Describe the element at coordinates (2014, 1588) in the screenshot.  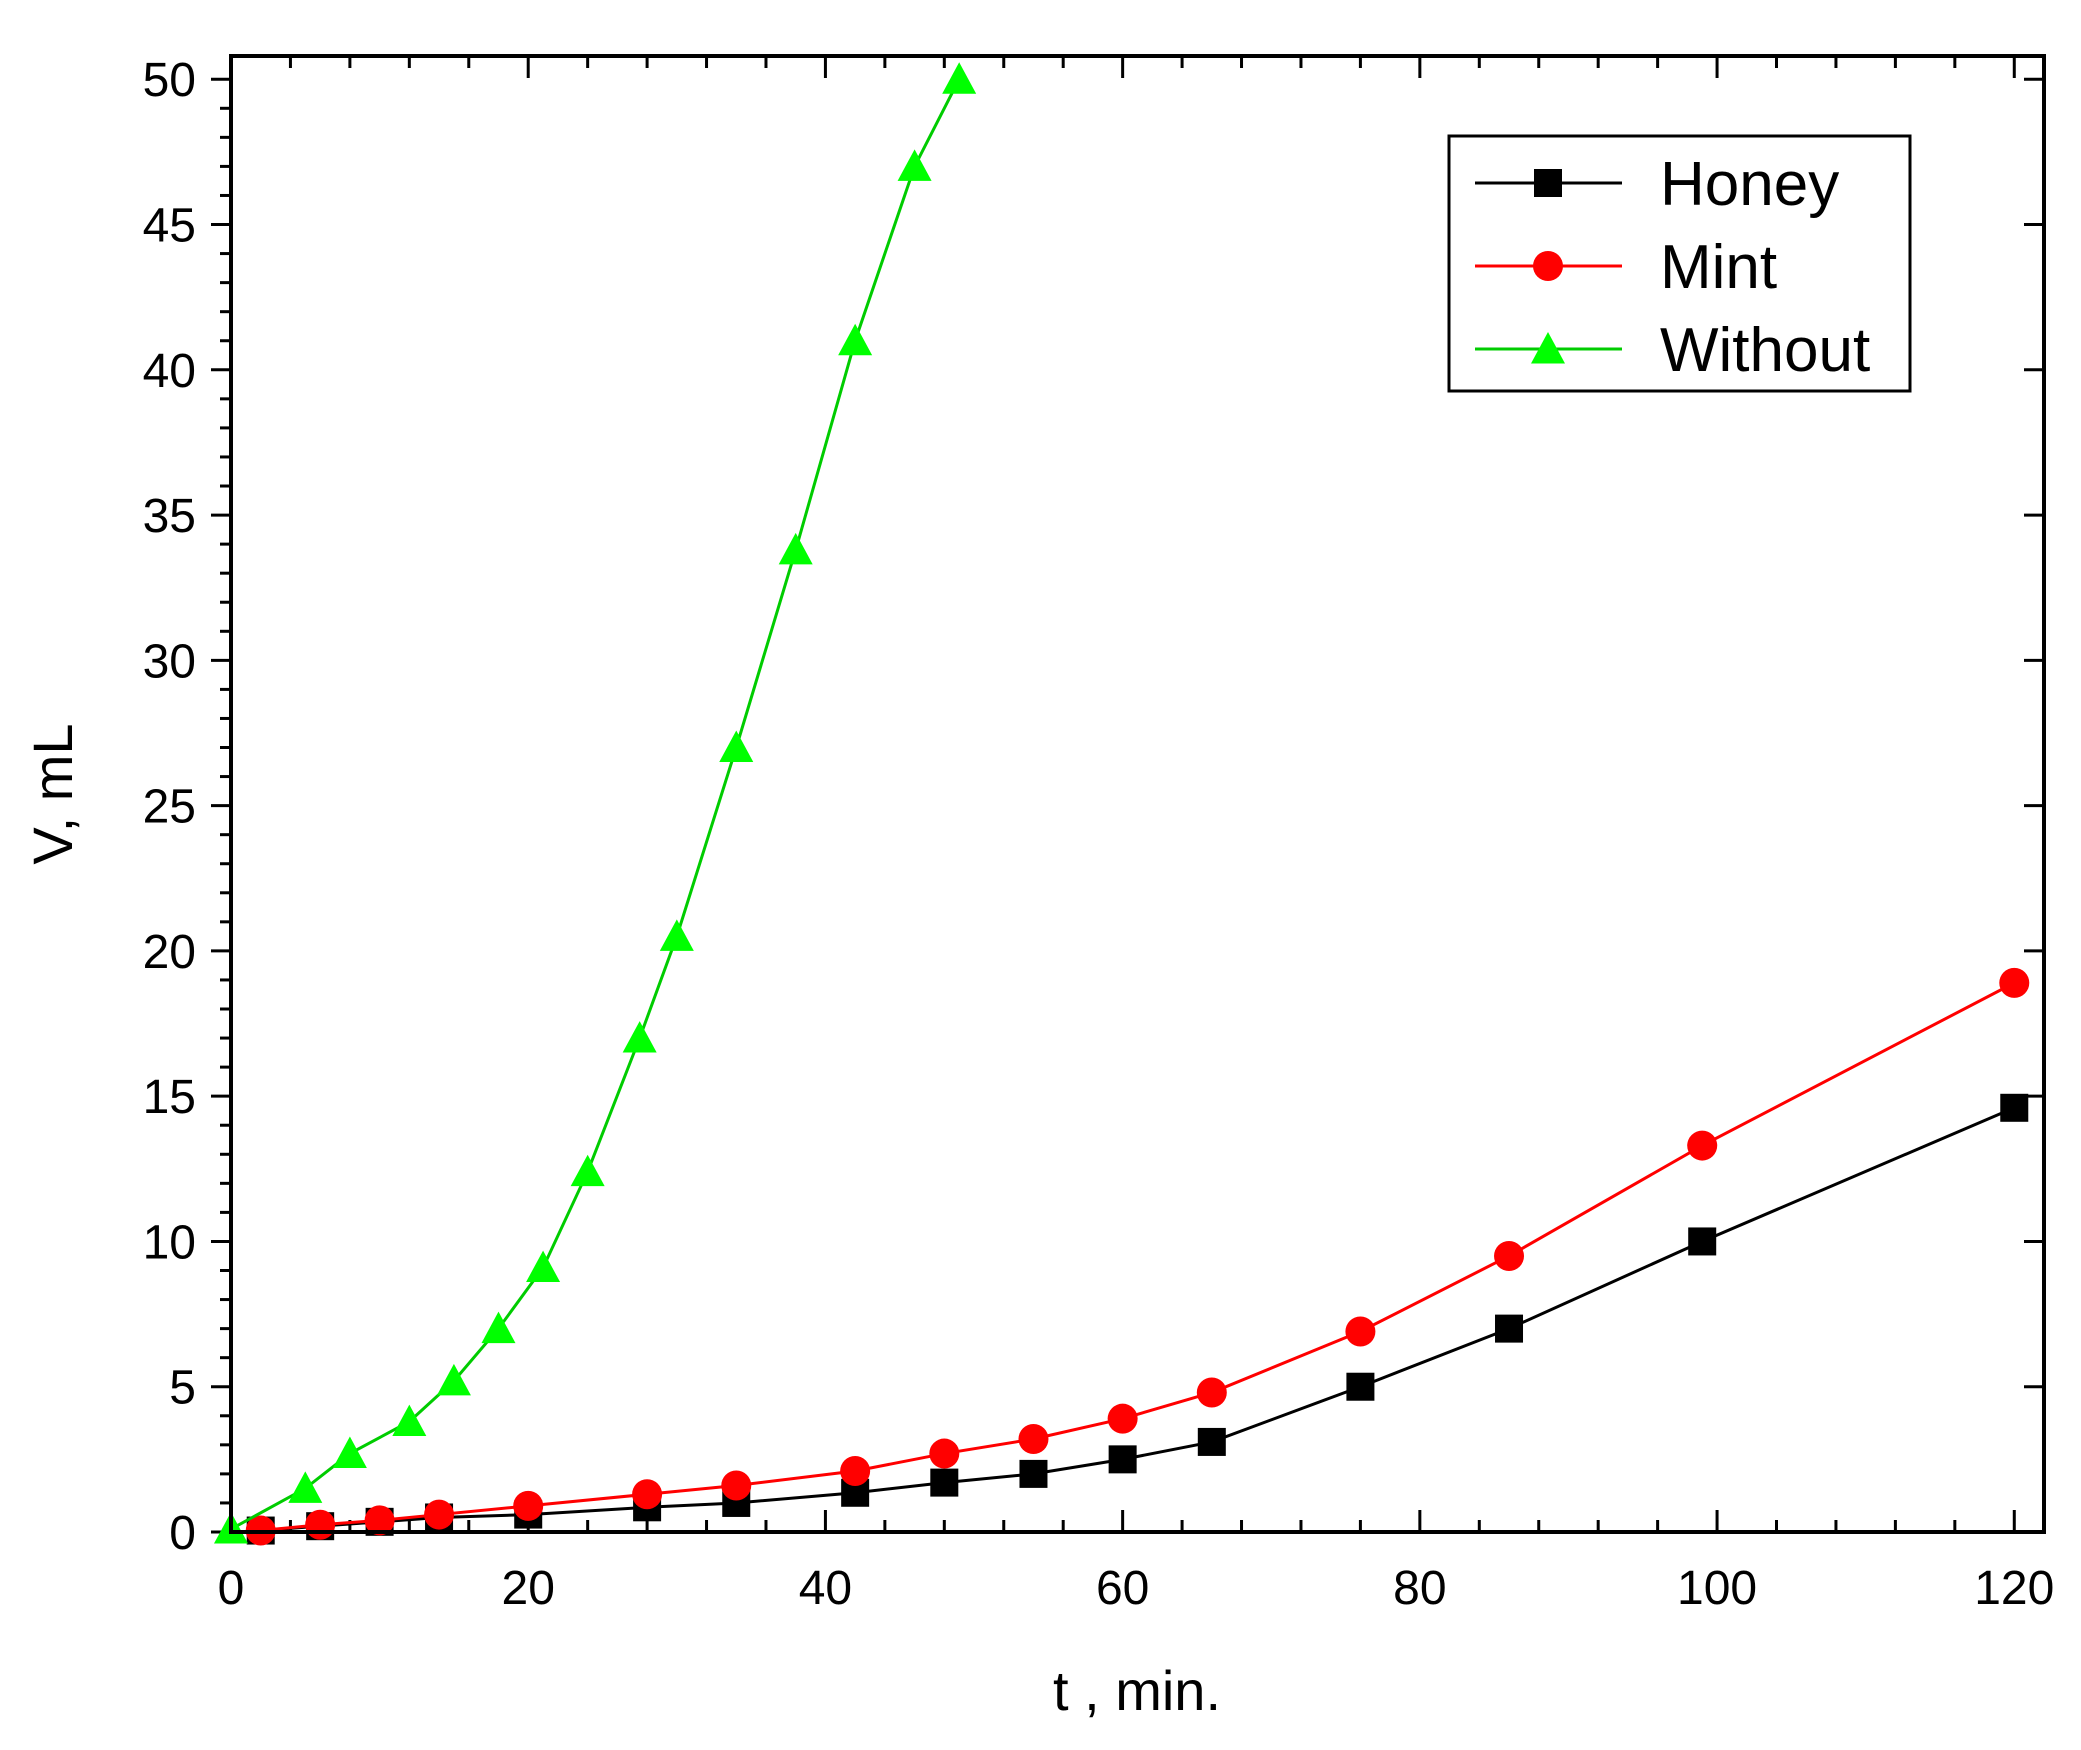
I see `x-tick-label: 120` at that location.